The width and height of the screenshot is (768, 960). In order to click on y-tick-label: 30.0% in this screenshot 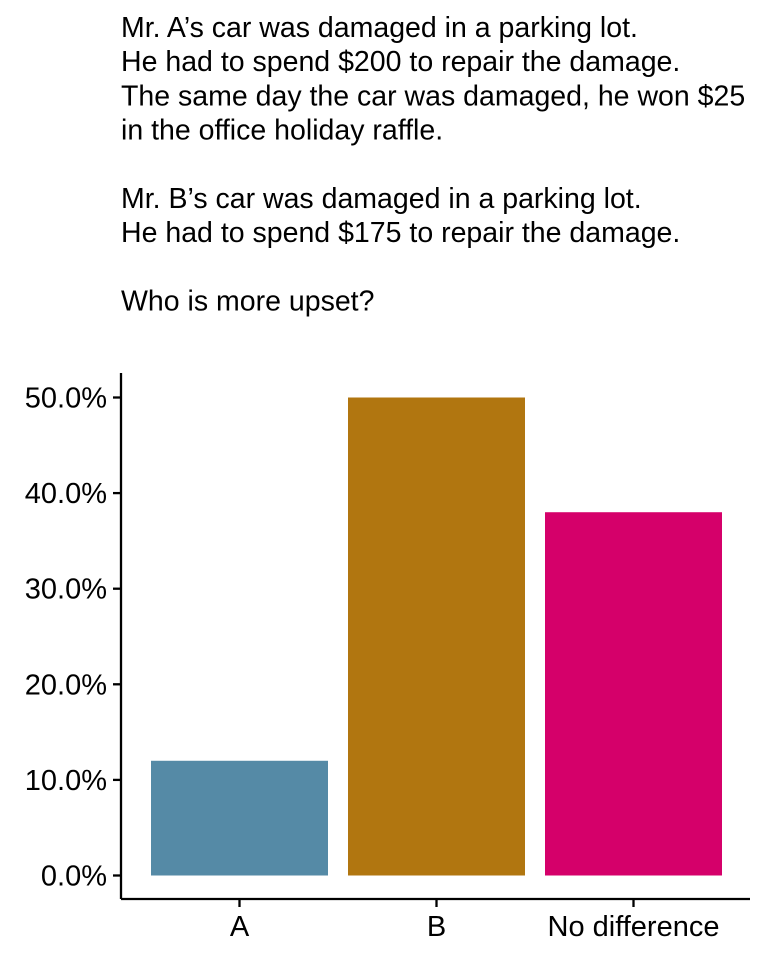, I will do `click(66, 590)`.